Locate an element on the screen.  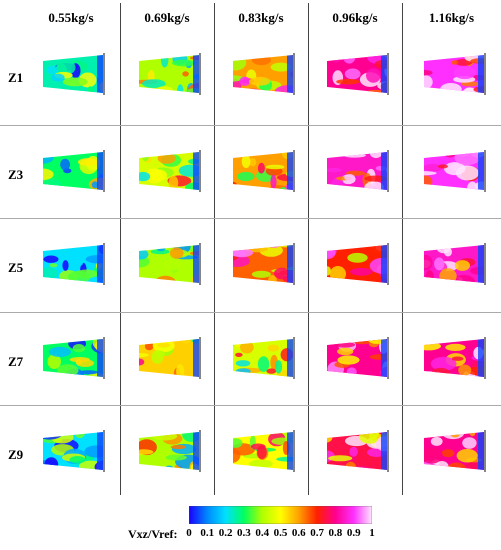
column-header: 0.69kg/s is located at coordinates (167, 17).